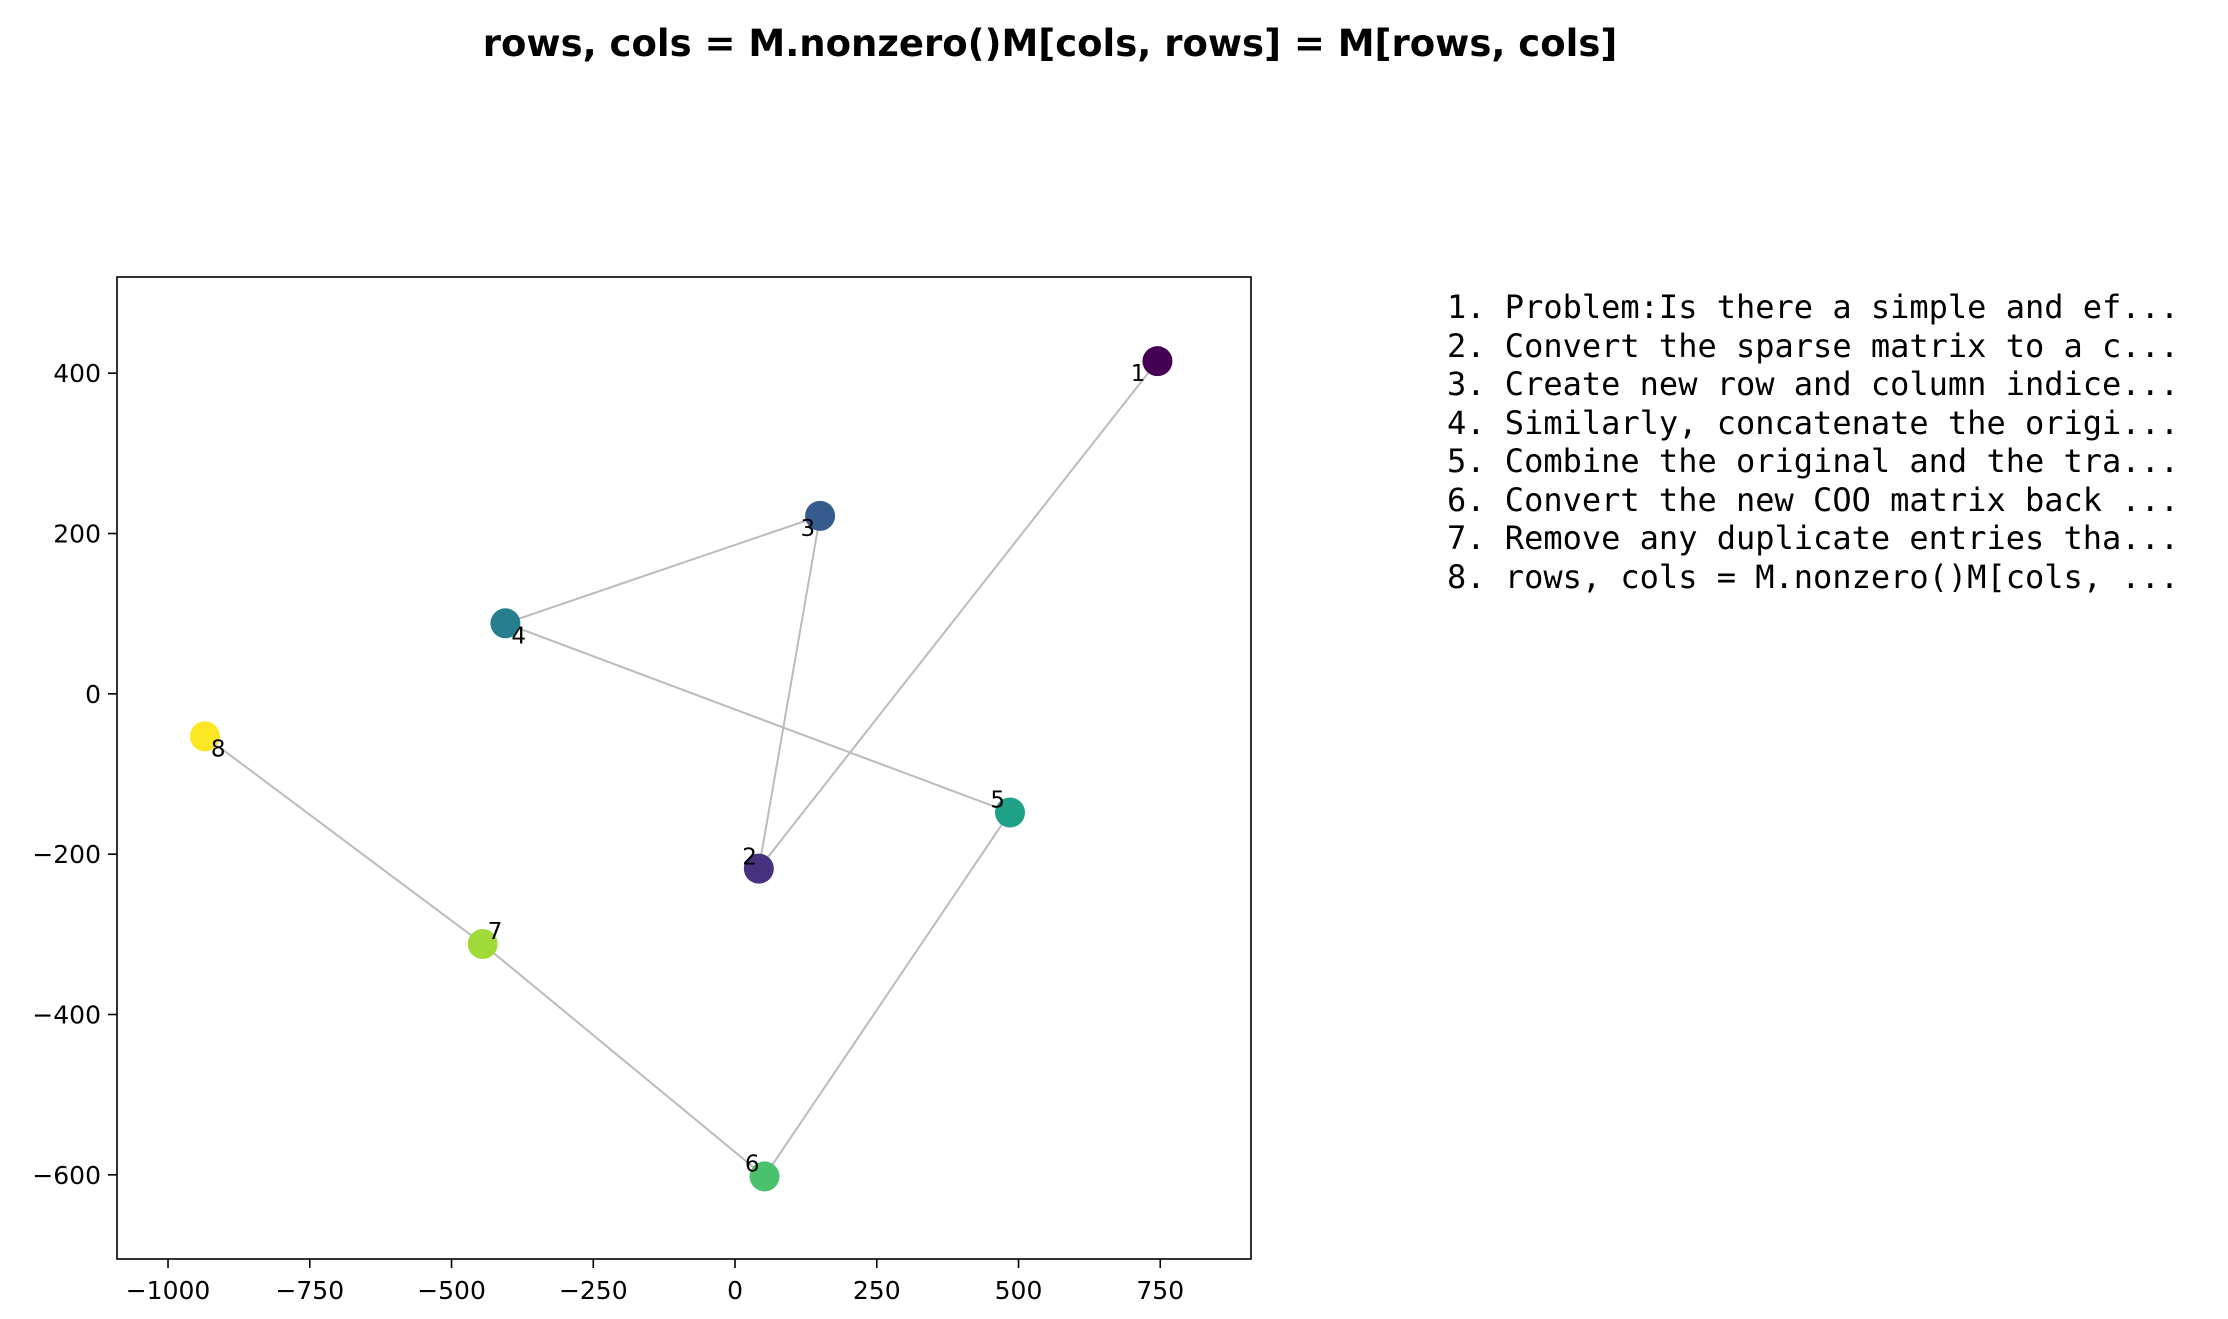 This screenshot has height=1319, width=2228. I want to click on point-label: 8, so click(218, 749).